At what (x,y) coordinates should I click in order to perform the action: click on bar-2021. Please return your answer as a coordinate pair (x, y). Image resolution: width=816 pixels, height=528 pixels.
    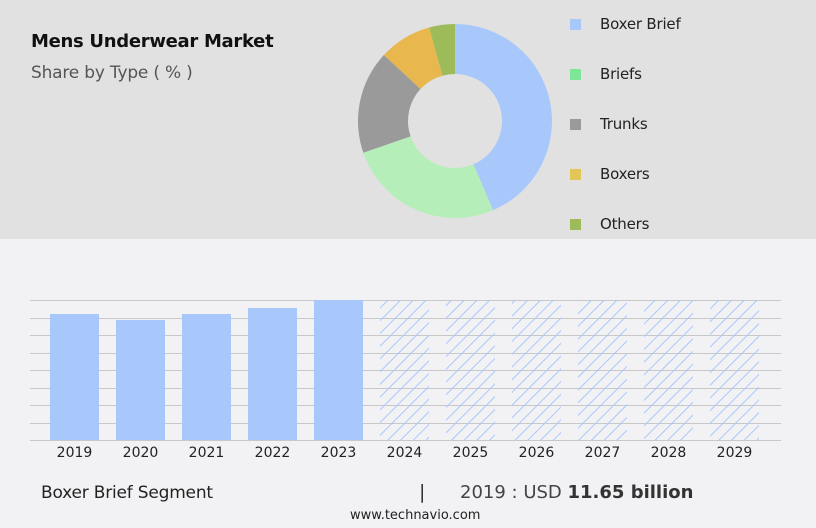
    Looking at the image, I should click on (206, 377).